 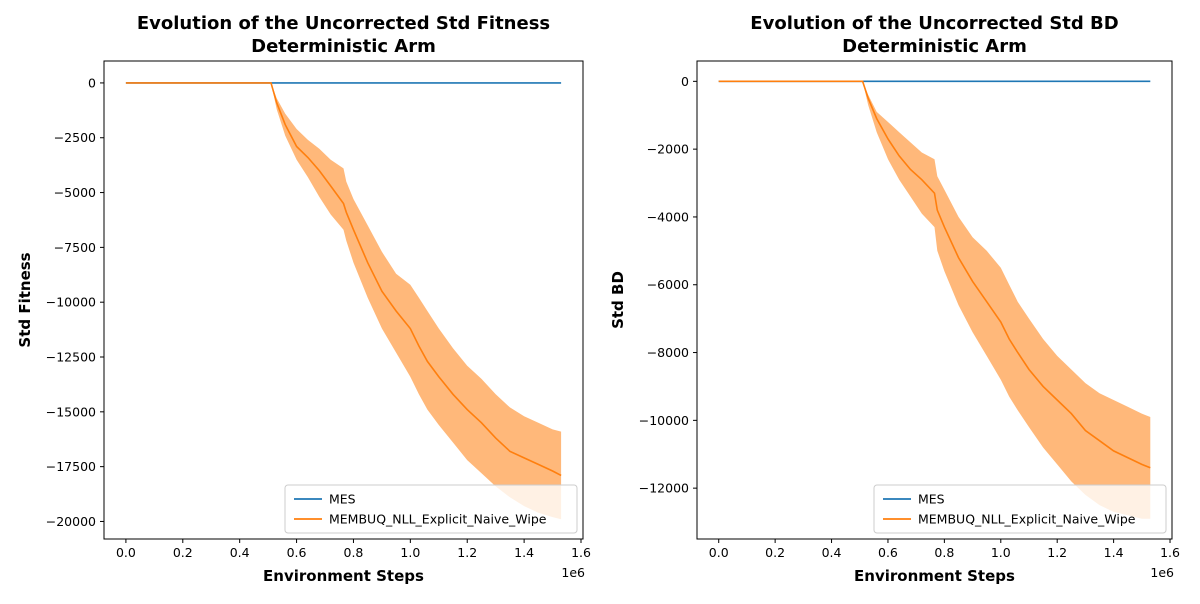 I want to click on y-axis-label: Std BD, so click(x=618, y=300).